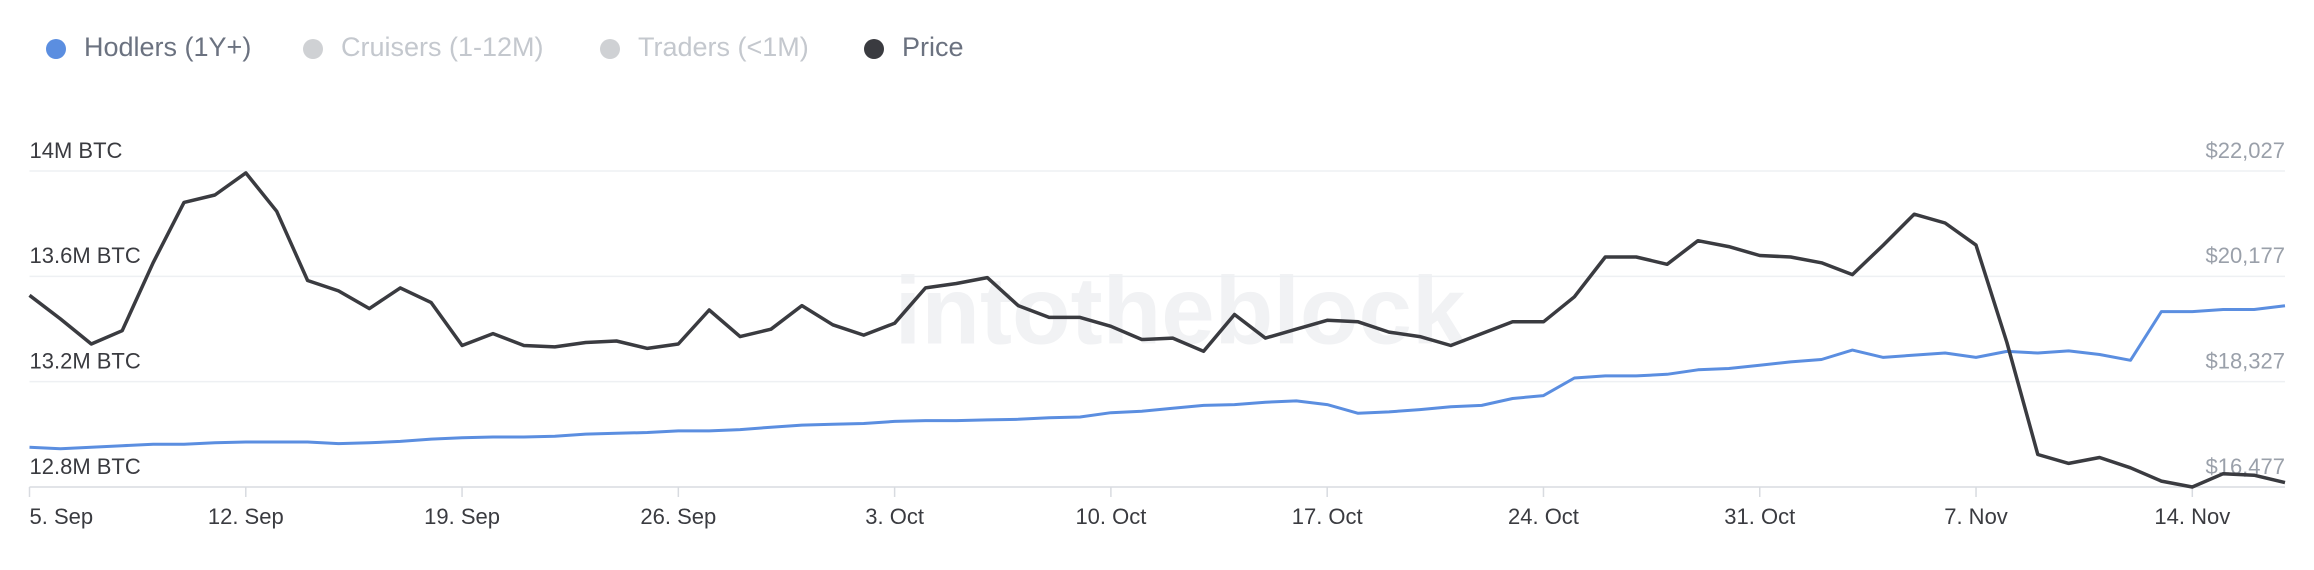  What do you see at coordinates (62, 516) in the screenshot?
I see `x-tick-label: 5. Sep` at bounding box center [62, 516].